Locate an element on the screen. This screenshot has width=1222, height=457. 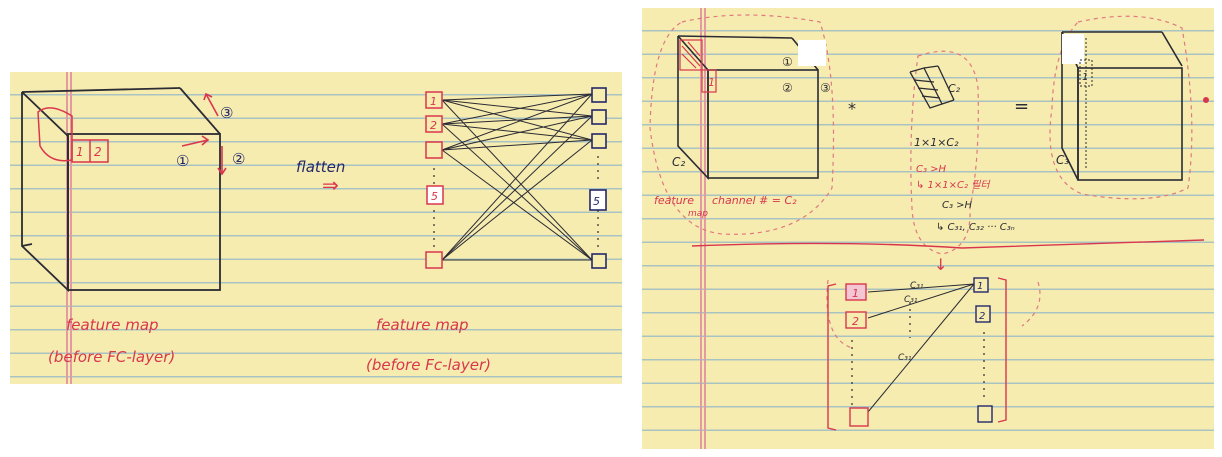
kernel-size-label: 1×1×C₂ is located at coordinates (936, 142).